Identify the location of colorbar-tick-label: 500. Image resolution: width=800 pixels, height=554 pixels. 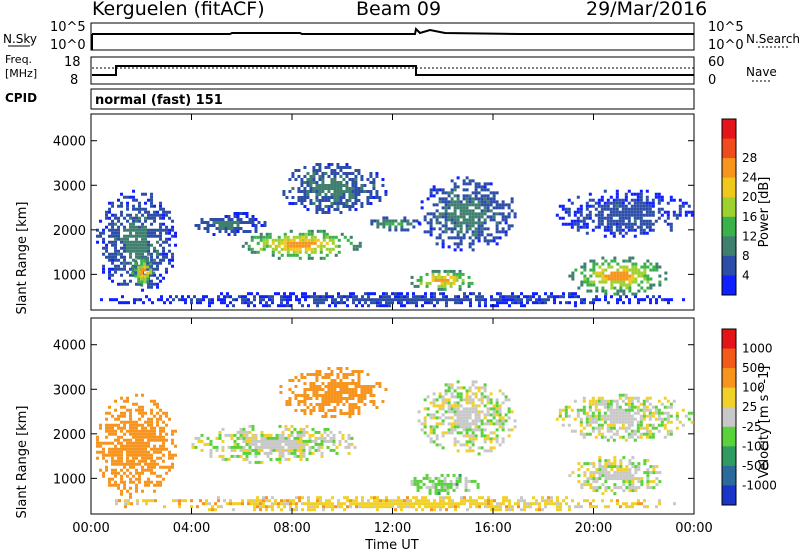
(753, 368).